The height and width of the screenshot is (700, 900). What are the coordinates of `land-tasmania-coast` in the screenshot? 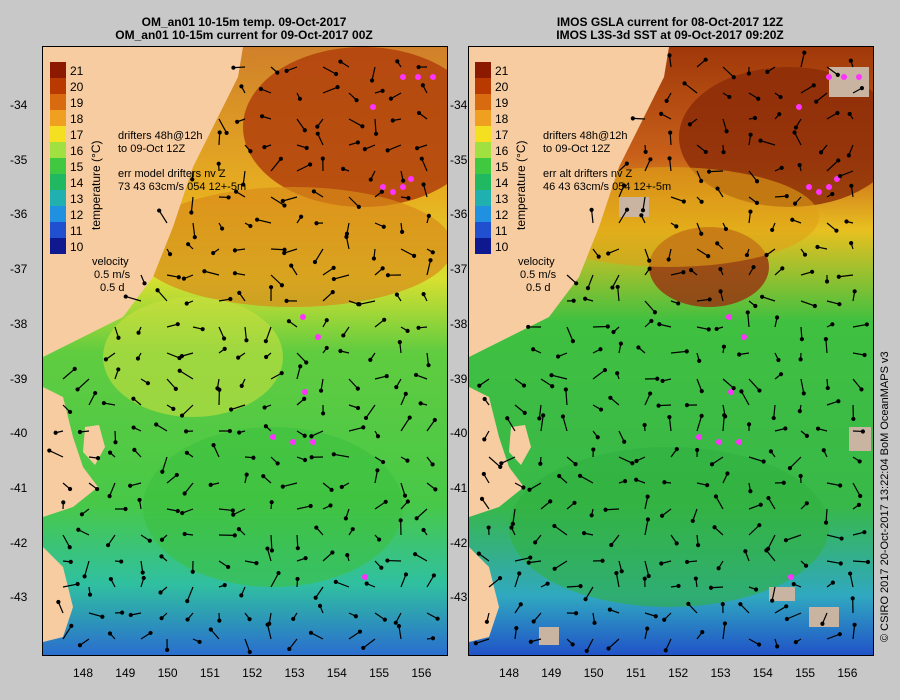 It's located at (70, 452).